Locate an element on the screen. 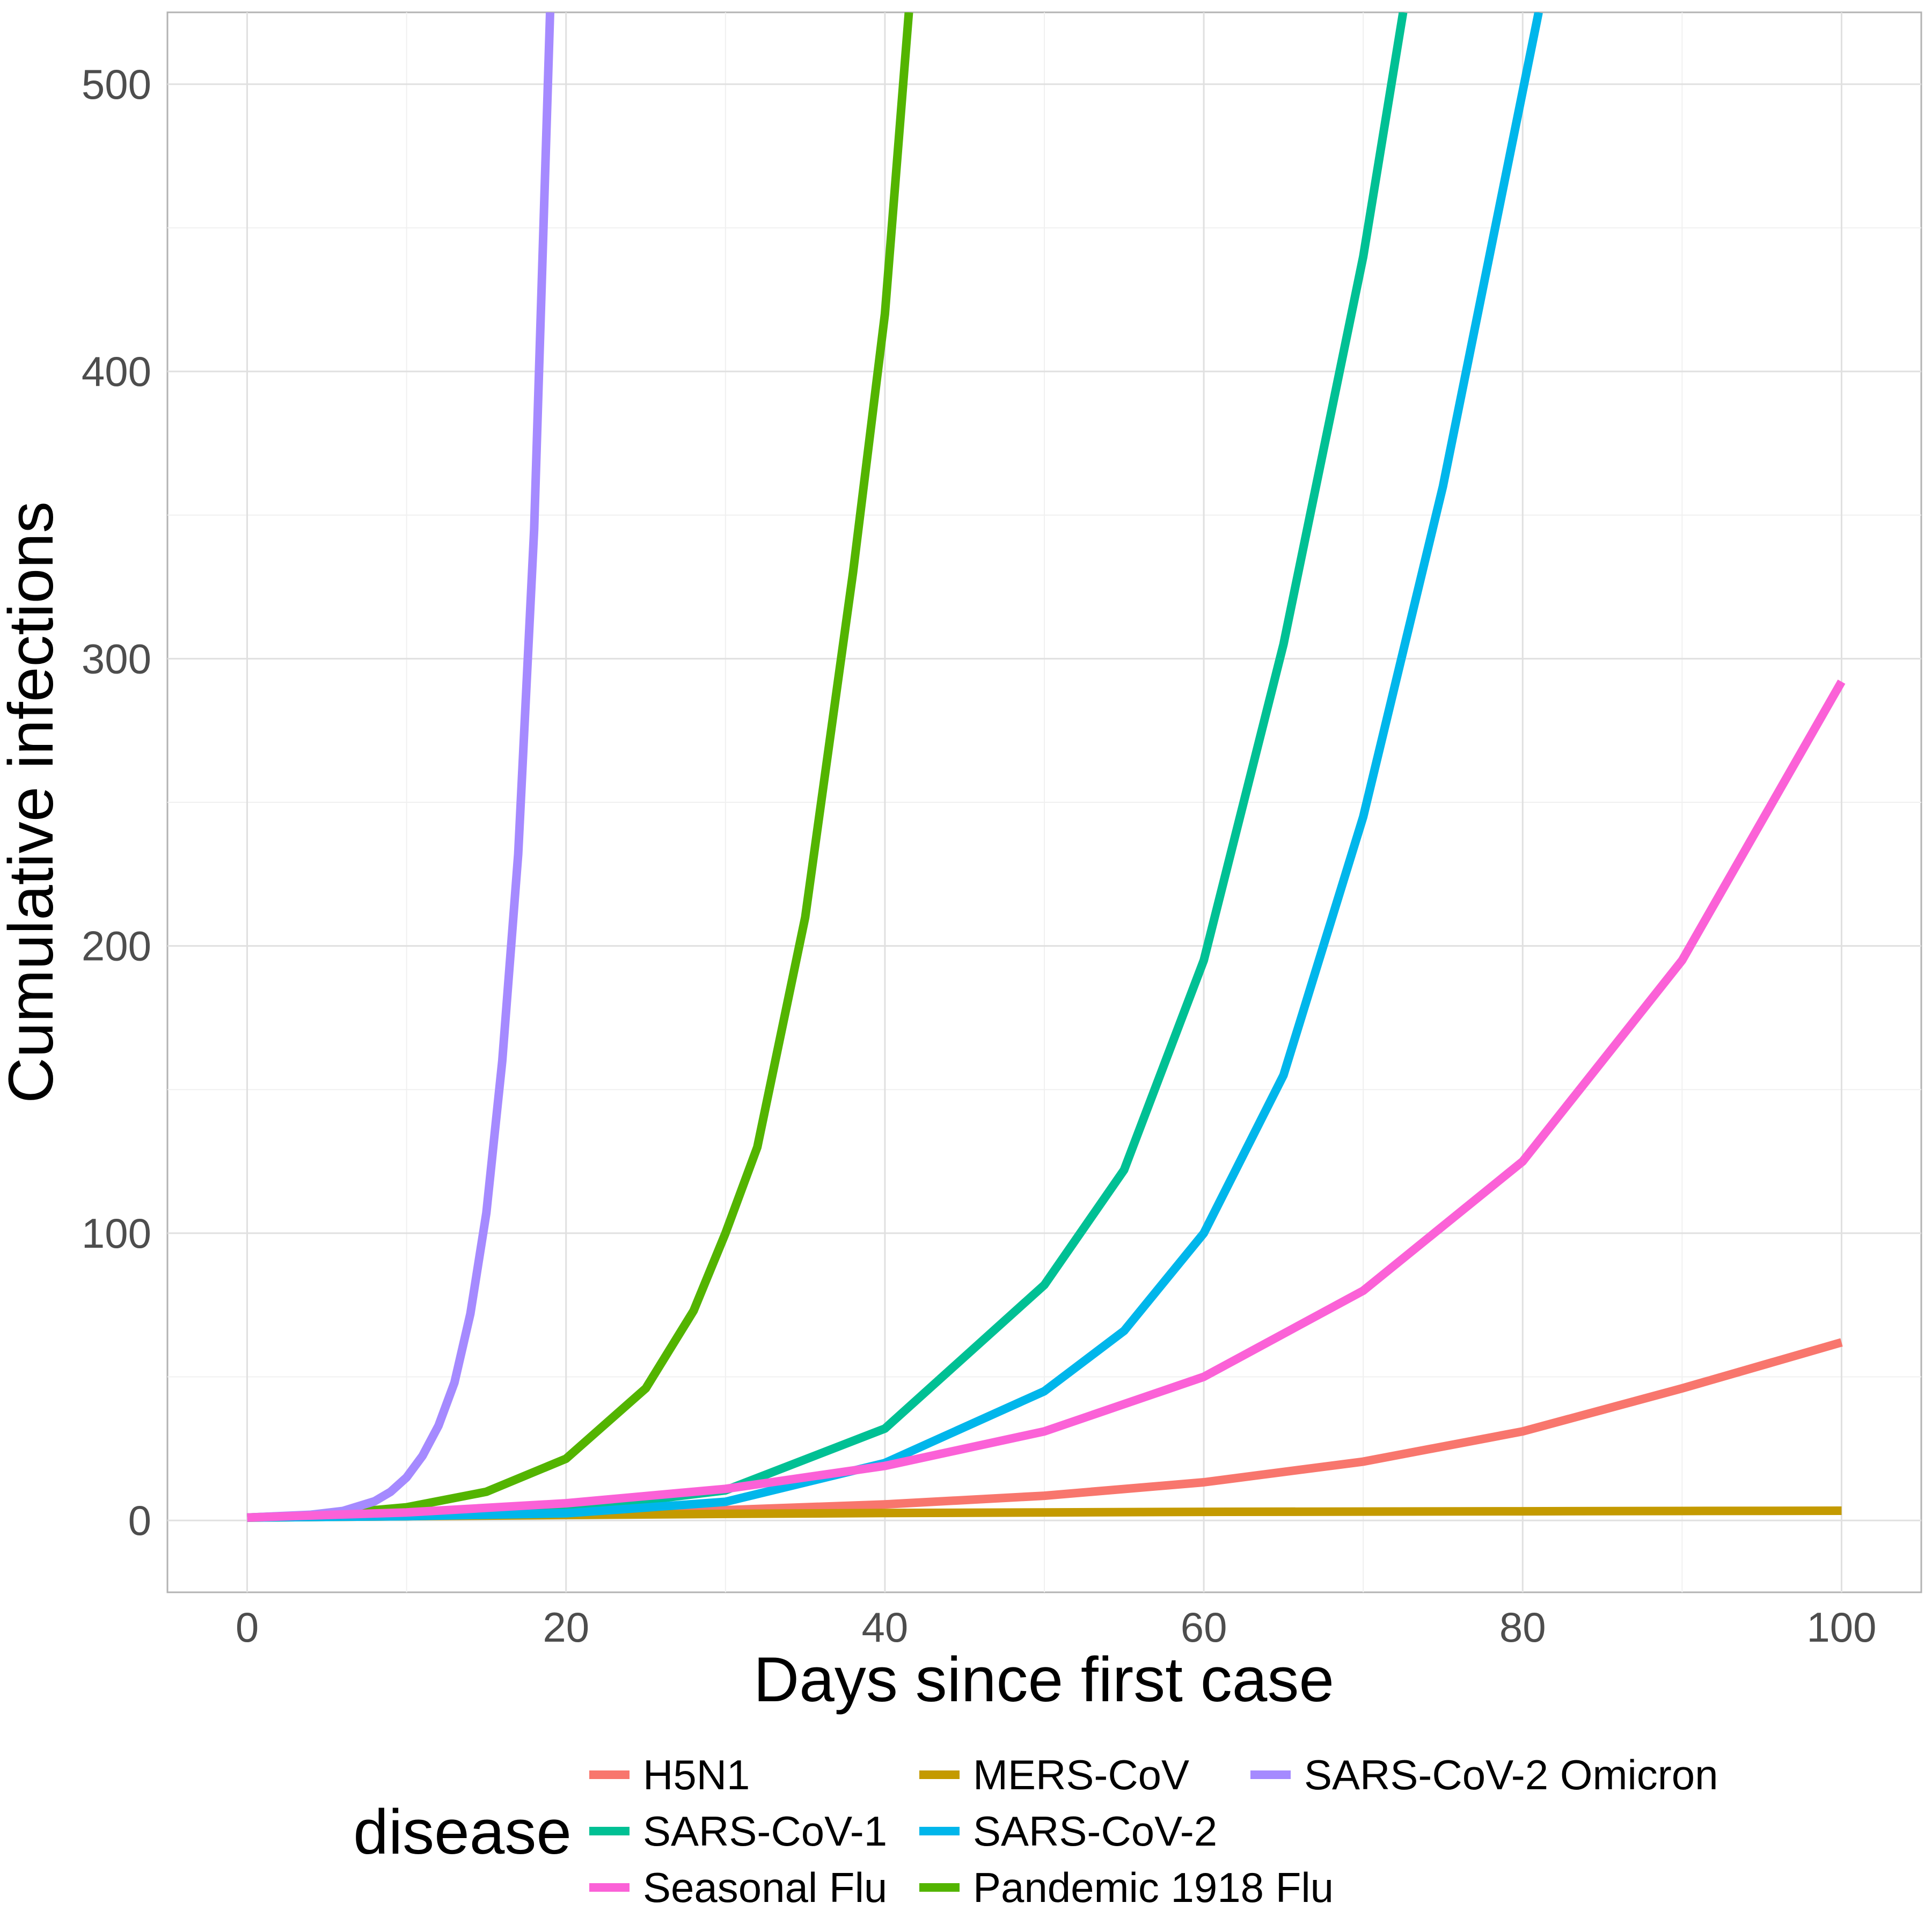 The height and width of the screenshot is (1932, 1932). legend-label-pandemic-1918-flu: Pandemic 1918 Flu is located at coordinates (1153, 1887).